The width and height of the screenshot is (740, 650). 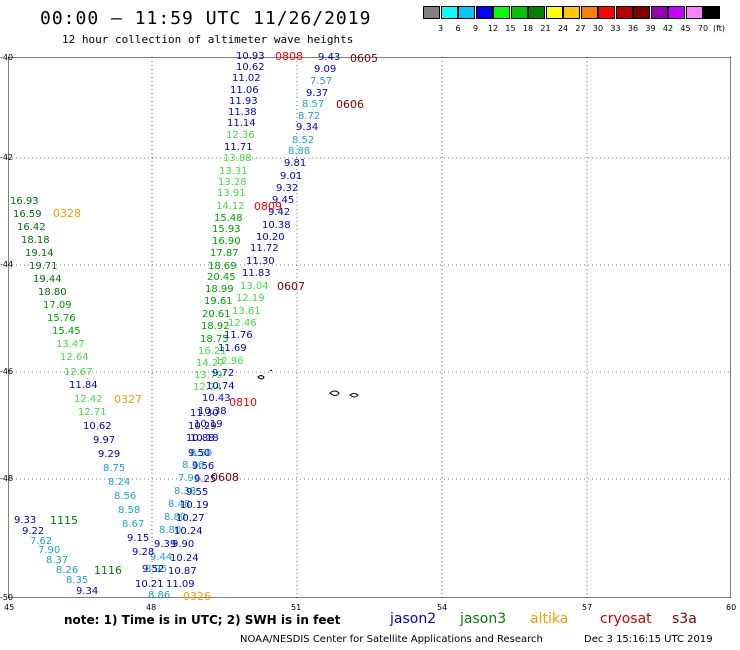 I want to click on wave-height-value: 10.87, so click(x=182, y=571).